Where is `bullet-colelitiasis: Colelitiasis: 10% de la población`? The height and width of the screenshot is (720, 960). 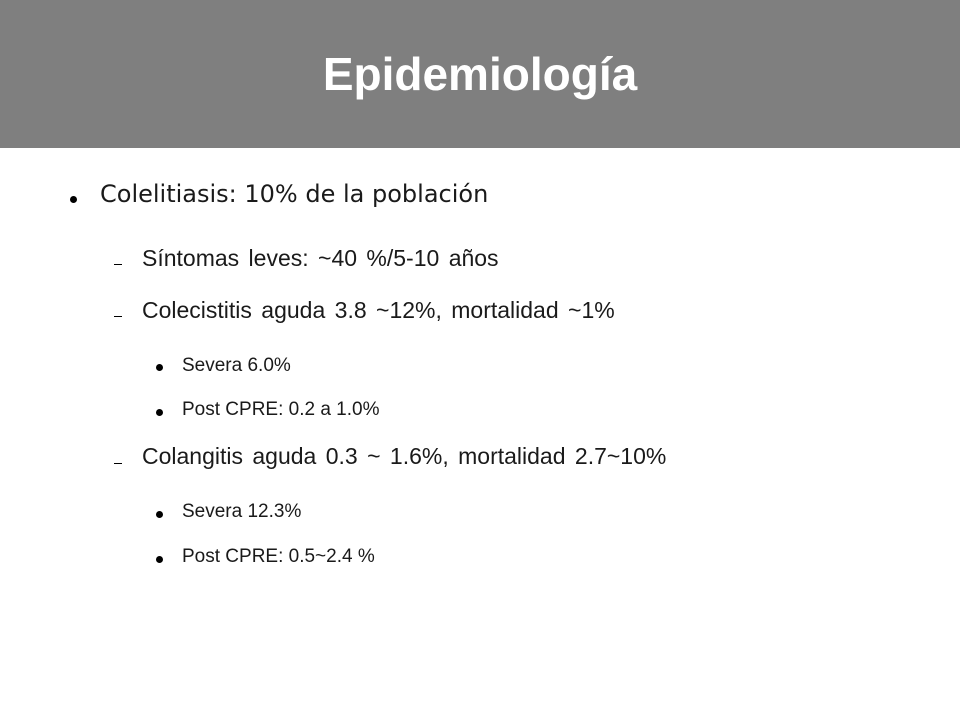
bullet-colelitiasis: Colelitiasis: 10% de la población is located at coordinates (294, 194).